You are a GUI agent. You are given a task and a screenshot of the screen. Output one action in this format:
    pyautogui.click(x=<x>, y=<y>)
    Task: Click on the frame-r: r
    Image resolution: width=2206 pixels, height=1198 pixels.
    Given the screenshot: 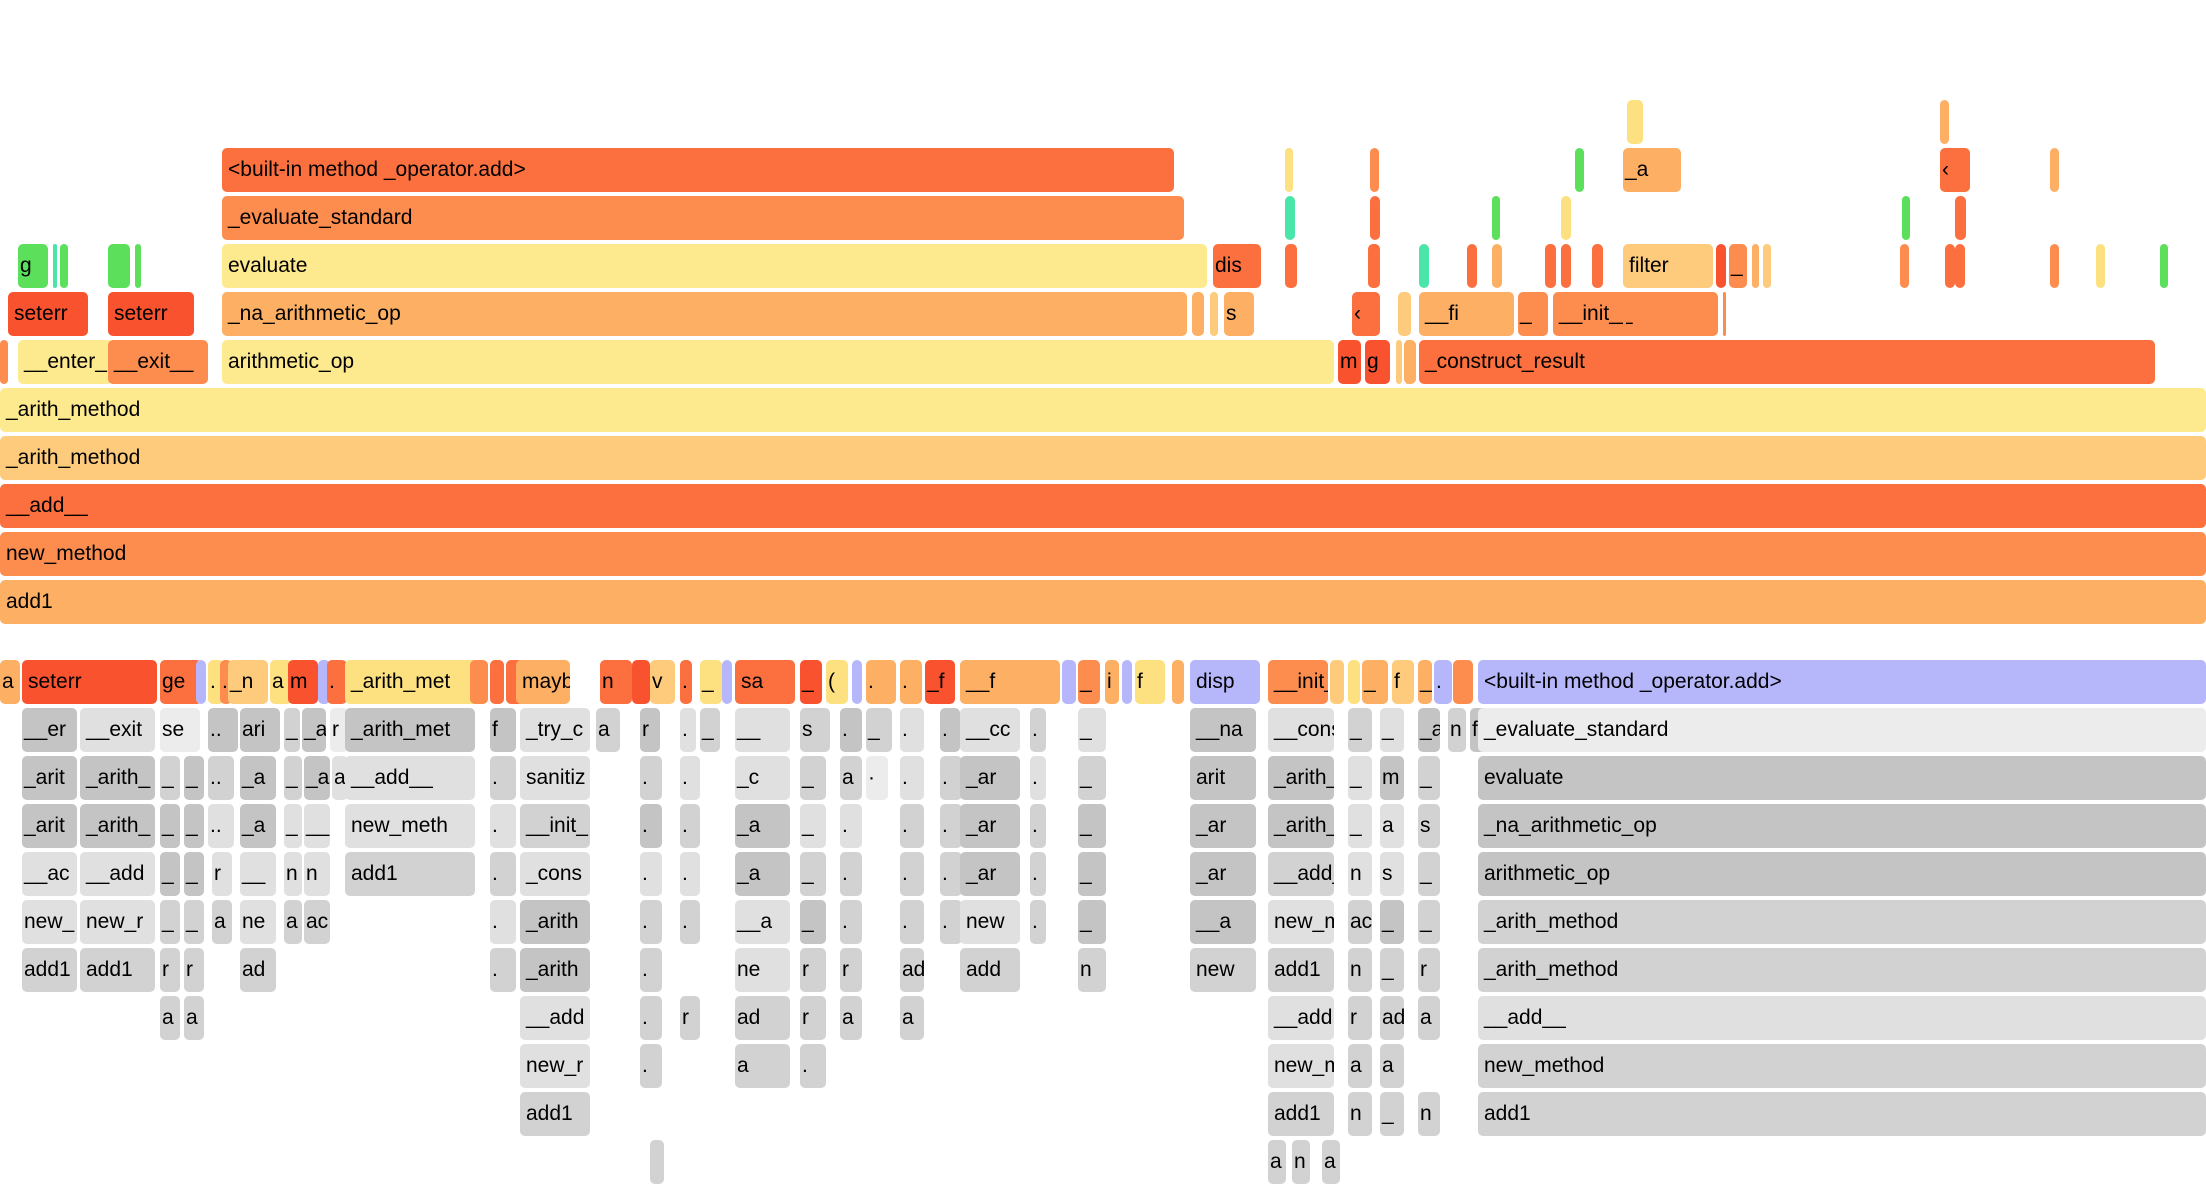 What is the action you would take?
    pyautogui.click(x=851, y=970)
    